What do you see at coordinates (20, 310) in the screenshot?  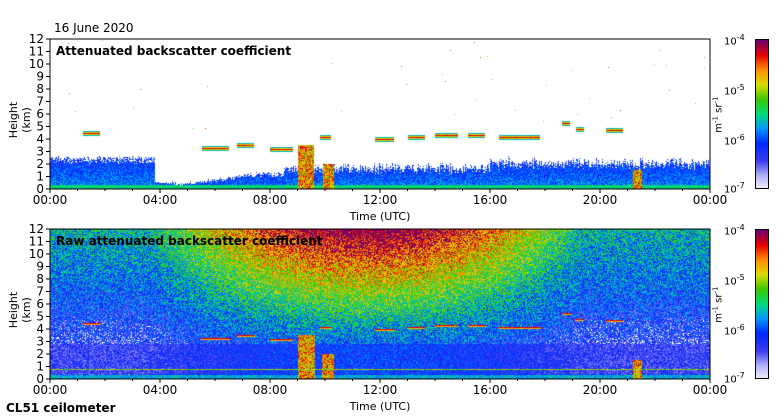 I see `y-axis-label-bottom: Height (km)` at bounding box center [20, 310].